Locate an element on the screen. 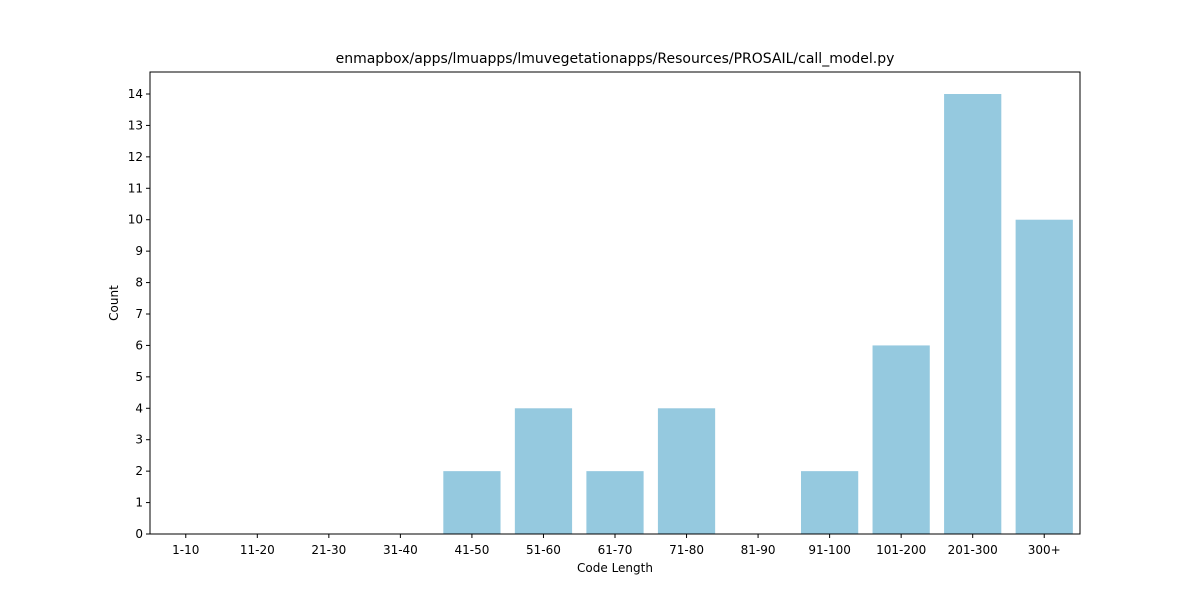  x-tick-label: 21-30 is located at coordinates (328, 550).